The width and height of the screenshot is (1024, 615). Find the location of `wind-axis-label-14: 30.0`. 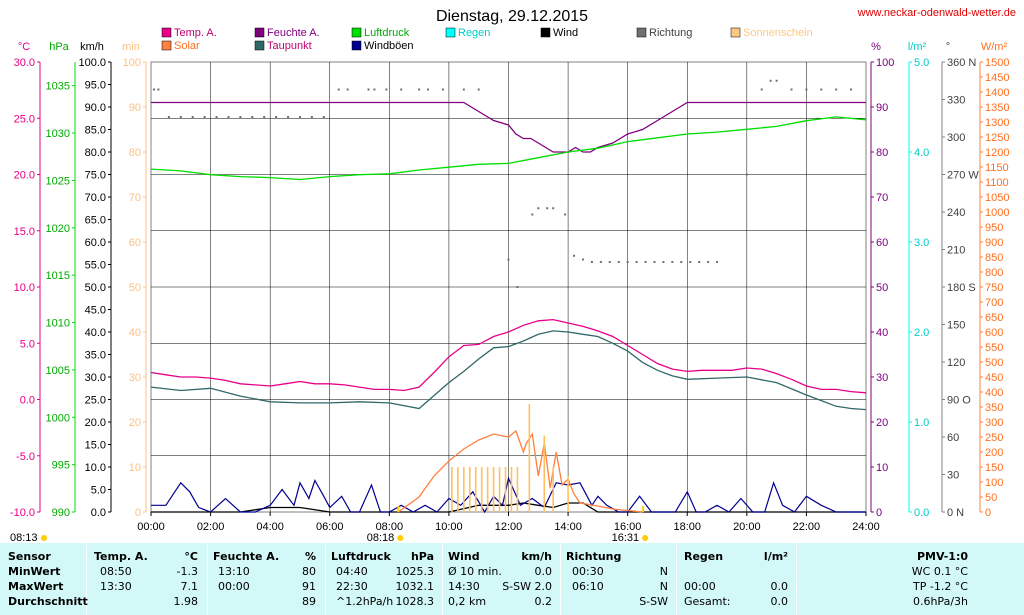

wind-axis-label-14: 30.0 is located at coordinates (95, 378).